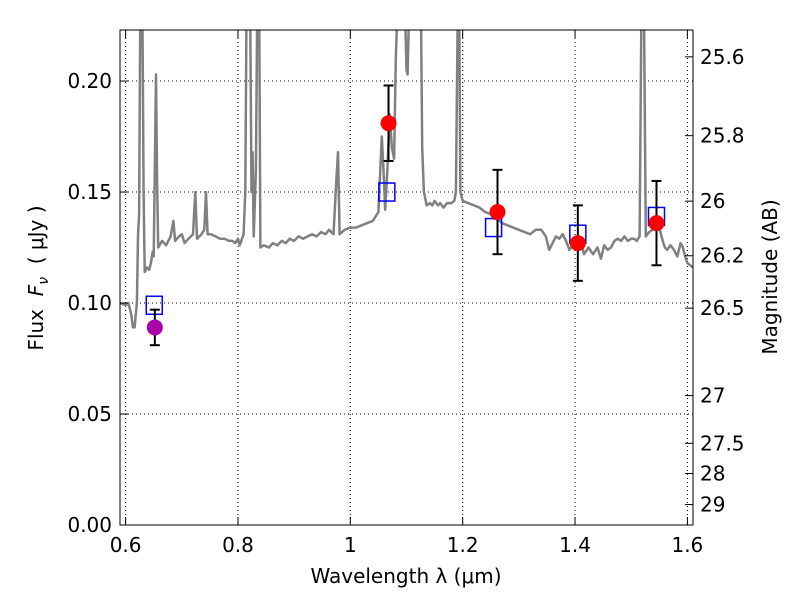  I want to click on y-tick-label: 0.00, so click(89, 525).